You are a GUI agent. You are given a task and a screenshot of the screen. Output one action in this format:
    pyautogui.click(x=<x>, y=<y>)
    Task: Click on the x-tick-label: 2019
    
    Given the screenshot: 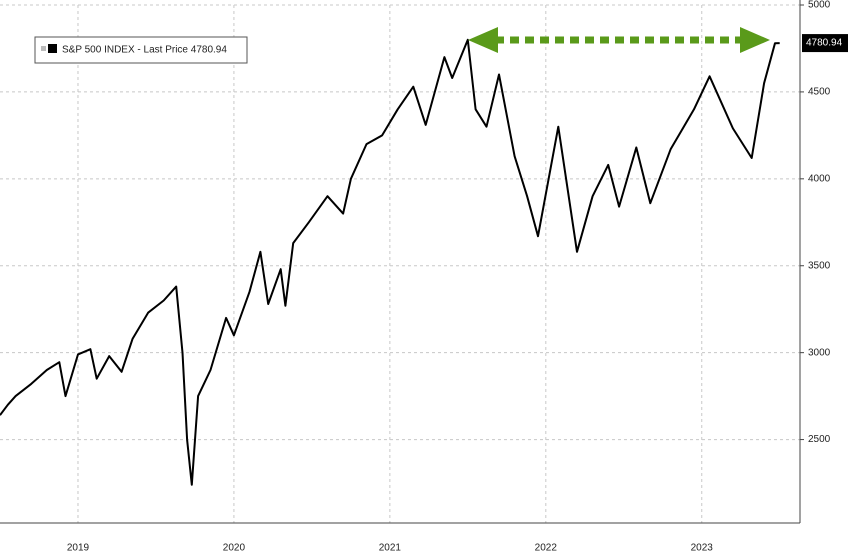 What is the action you would take?
    pyautogui.click(x=78, y=548)
    